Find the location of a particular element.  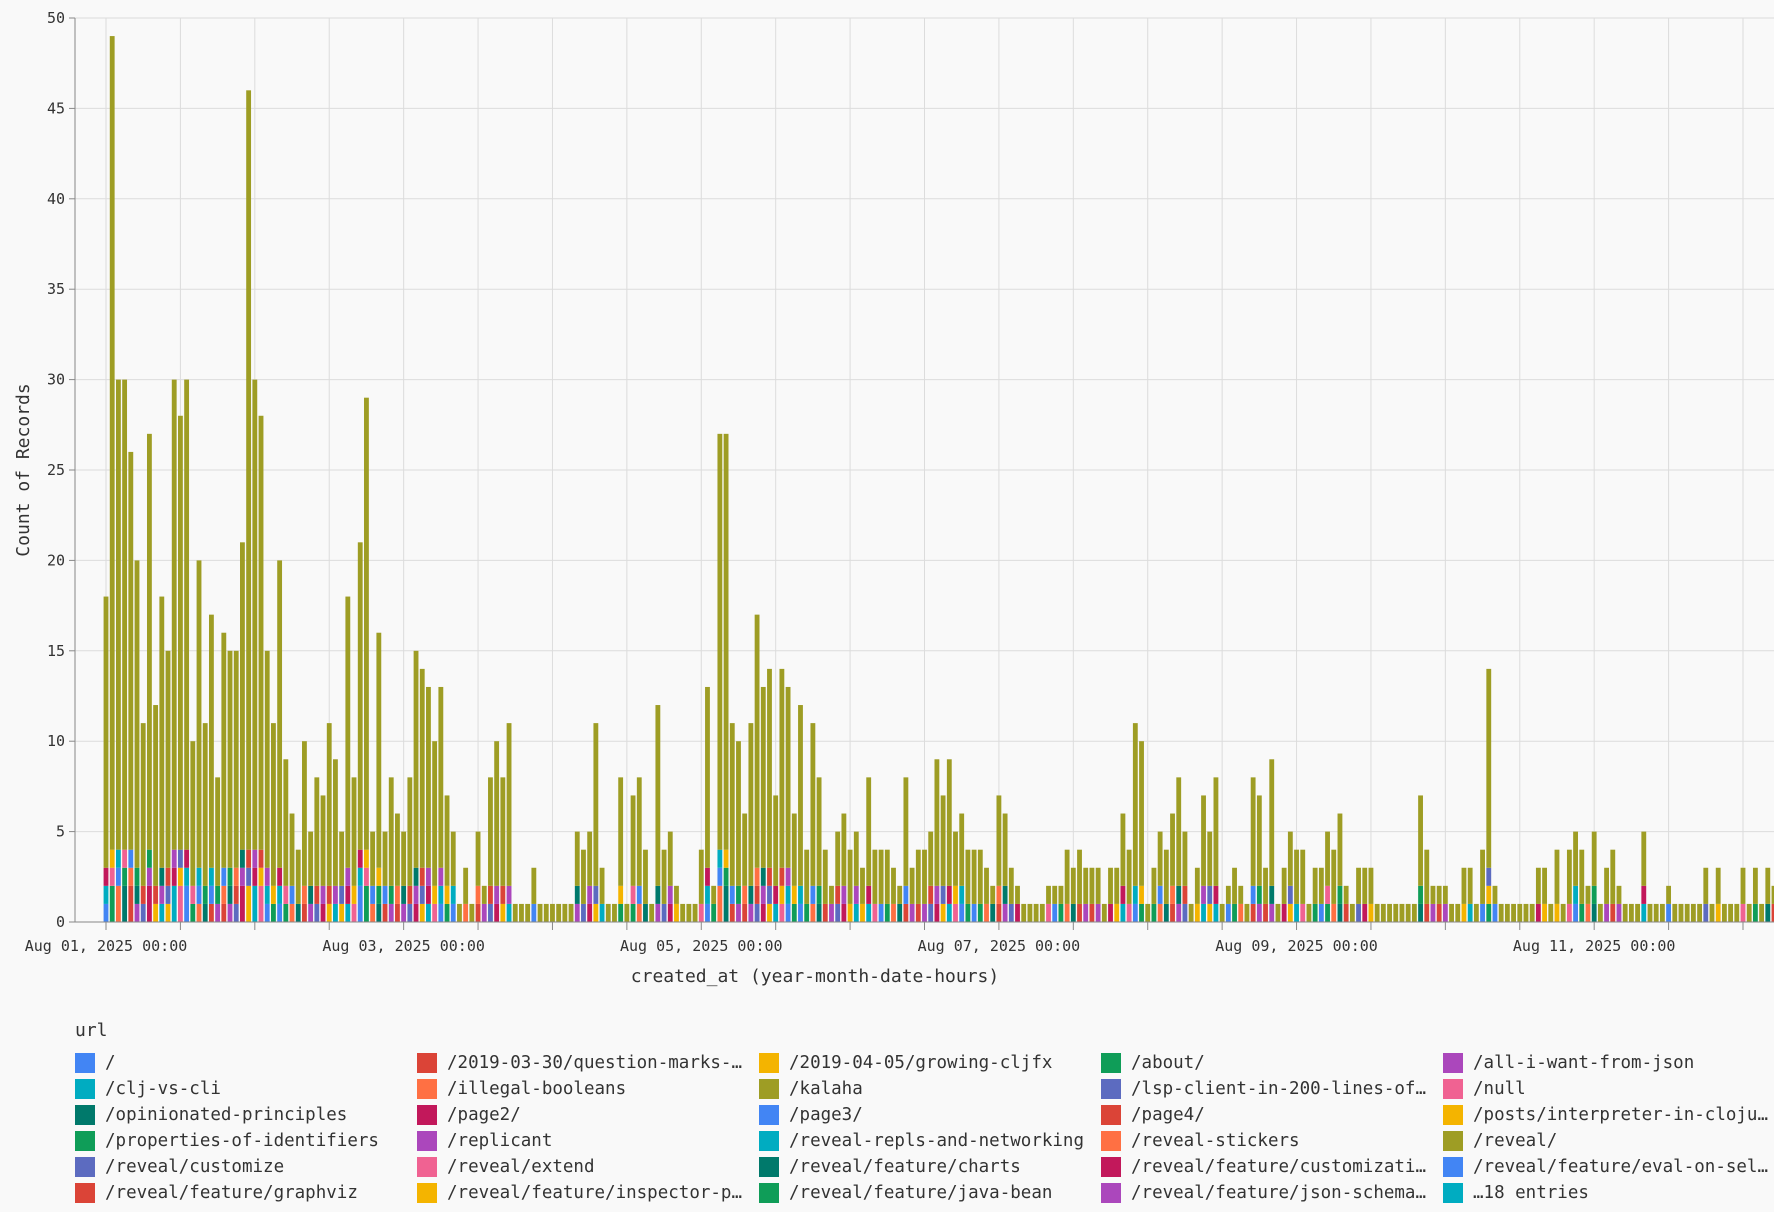

legend-item: /clj-vs-cli is located at coordinates (246, 1089).